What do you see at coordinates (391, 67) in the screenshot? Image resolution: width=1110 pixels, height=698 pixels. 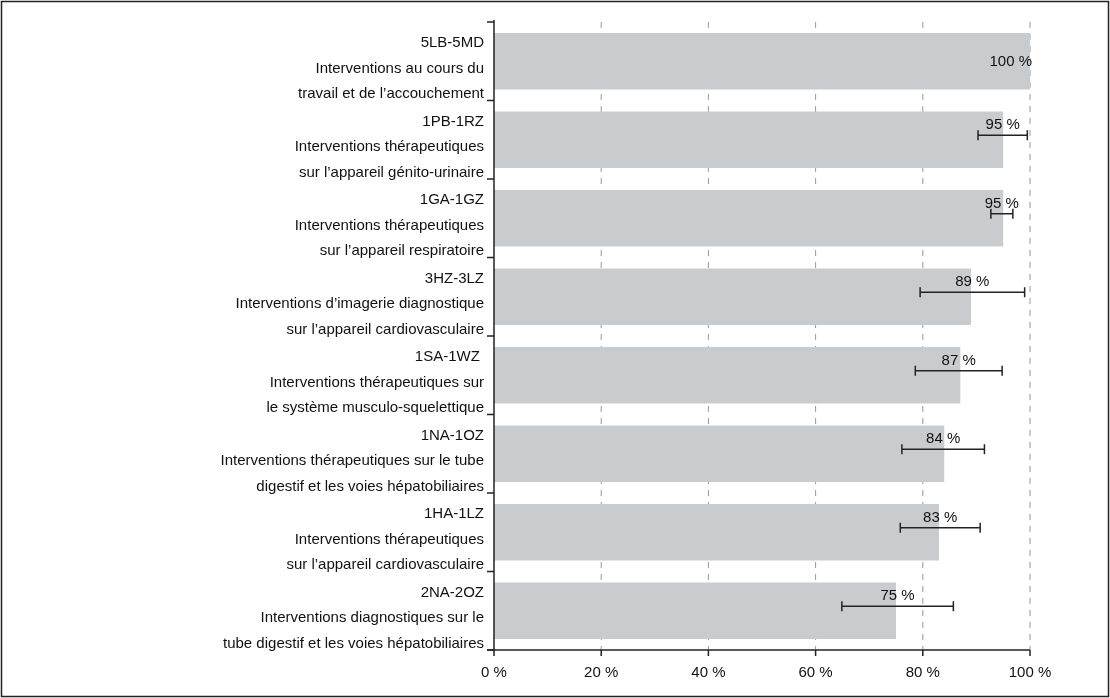 I see `y-tick-label: 5LB-5MD Interventions au cours du travail et de l’accouchement` at bounding box center [391, 67].